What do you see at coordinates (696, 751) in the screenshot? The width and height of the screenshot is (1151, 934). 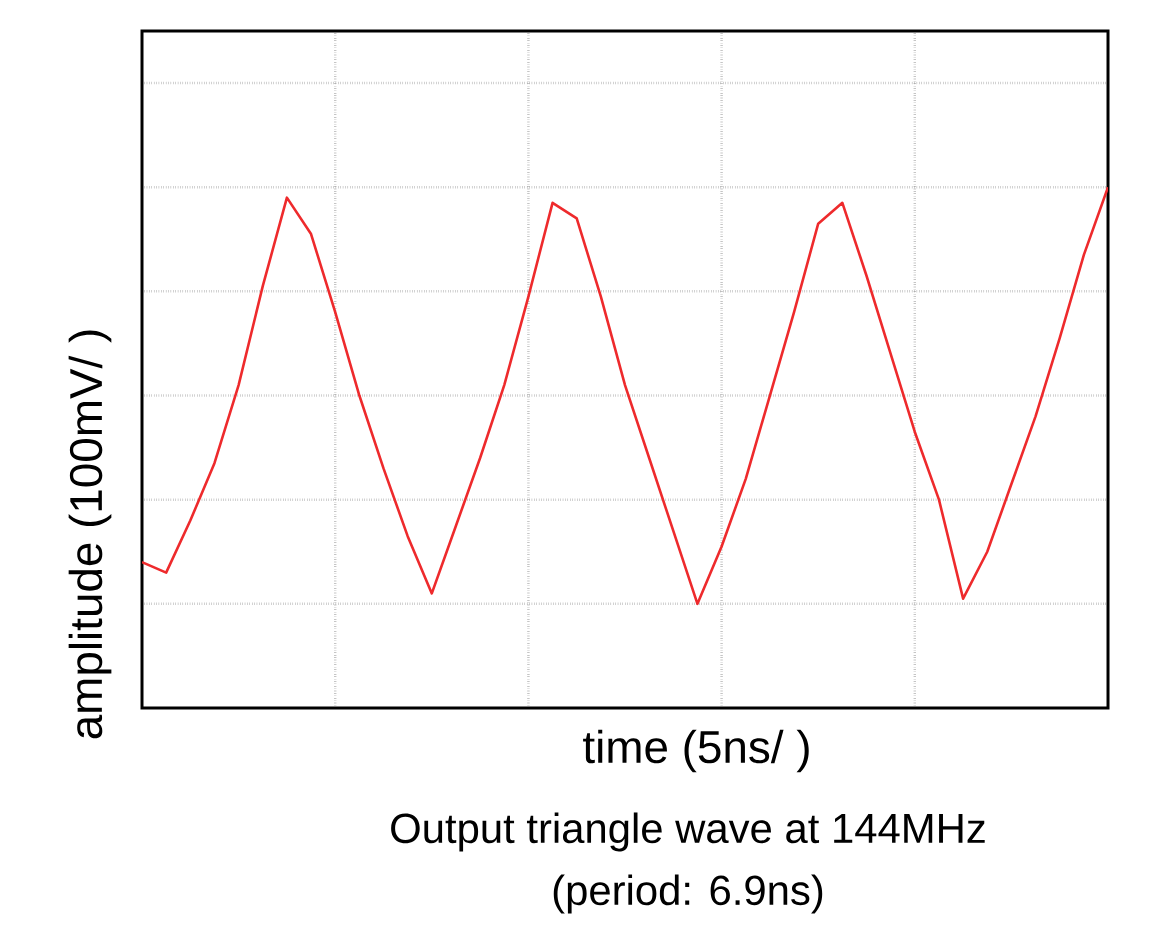 I see `x-axis-title: time (5ns/ )` at bounding box center [696, 751].